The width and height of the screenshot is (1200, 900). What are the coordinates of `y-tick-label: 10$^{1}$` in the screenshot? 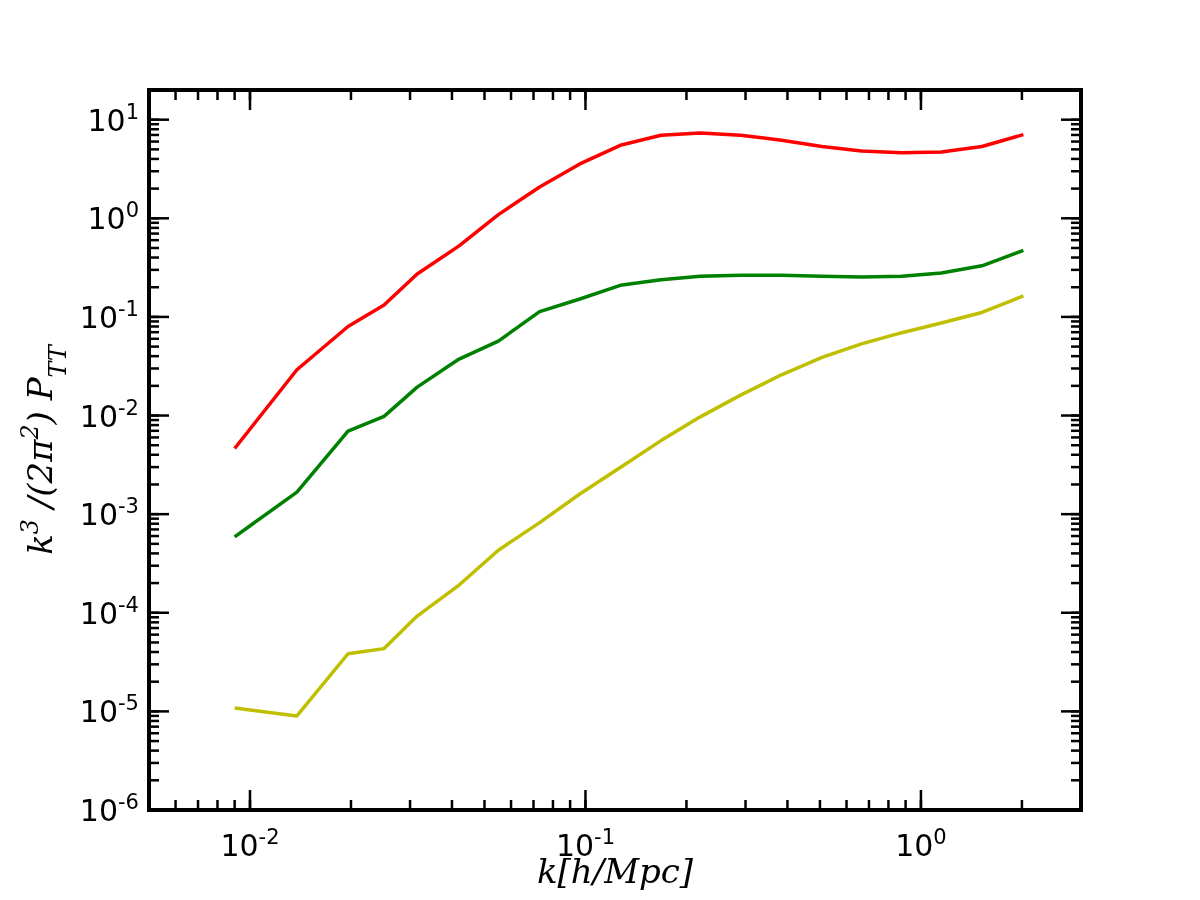 It's located at (113, 118).